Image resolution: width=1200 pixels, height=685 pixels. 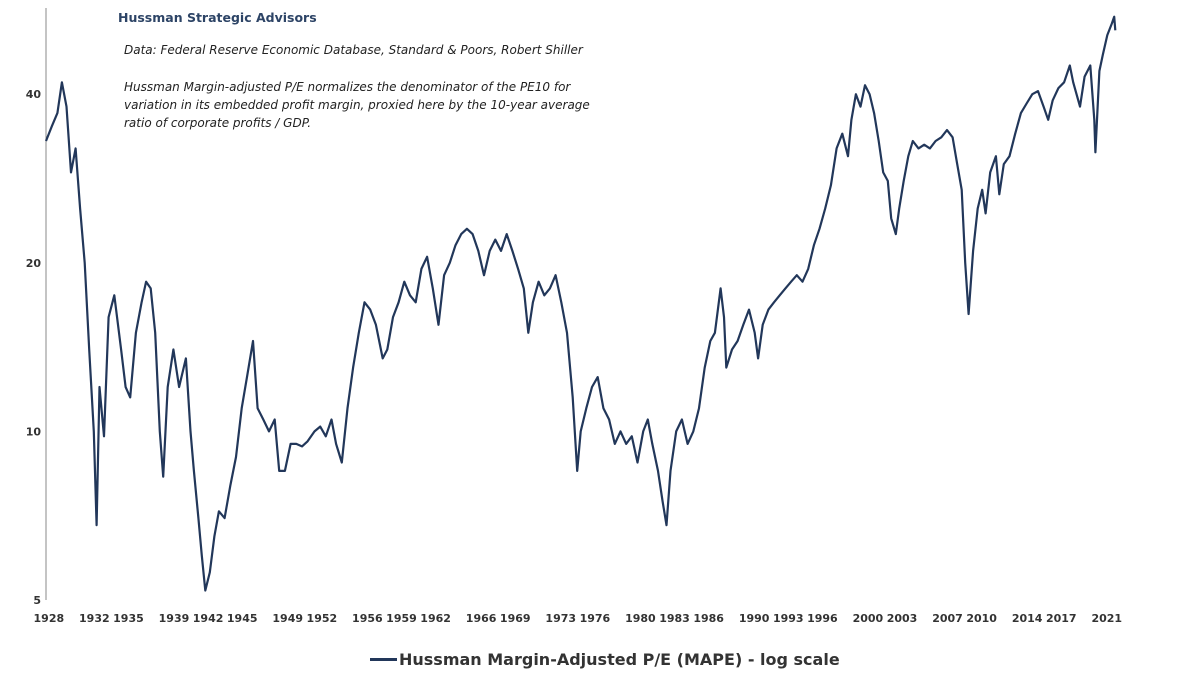 What do you see at coordinates (868, 618) in the screenshot?
I see `x-tick-label: 2000` at bounding box center [868, 618].